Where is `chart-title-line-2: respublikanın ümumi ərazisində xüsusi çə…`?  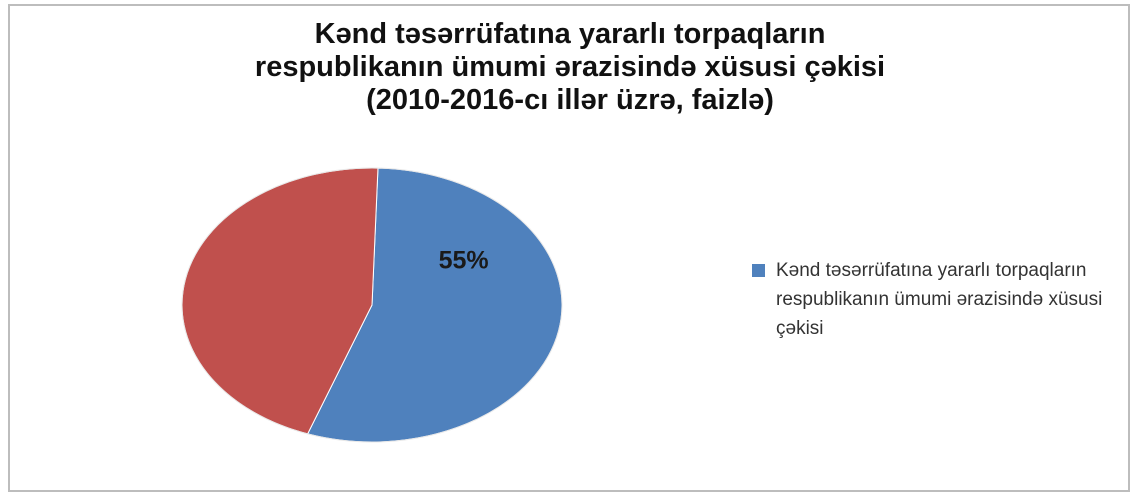
chart-title-line-2: respublikanın ümumi ərazisində xüsusi çə… is located at coordinates (570, 67).